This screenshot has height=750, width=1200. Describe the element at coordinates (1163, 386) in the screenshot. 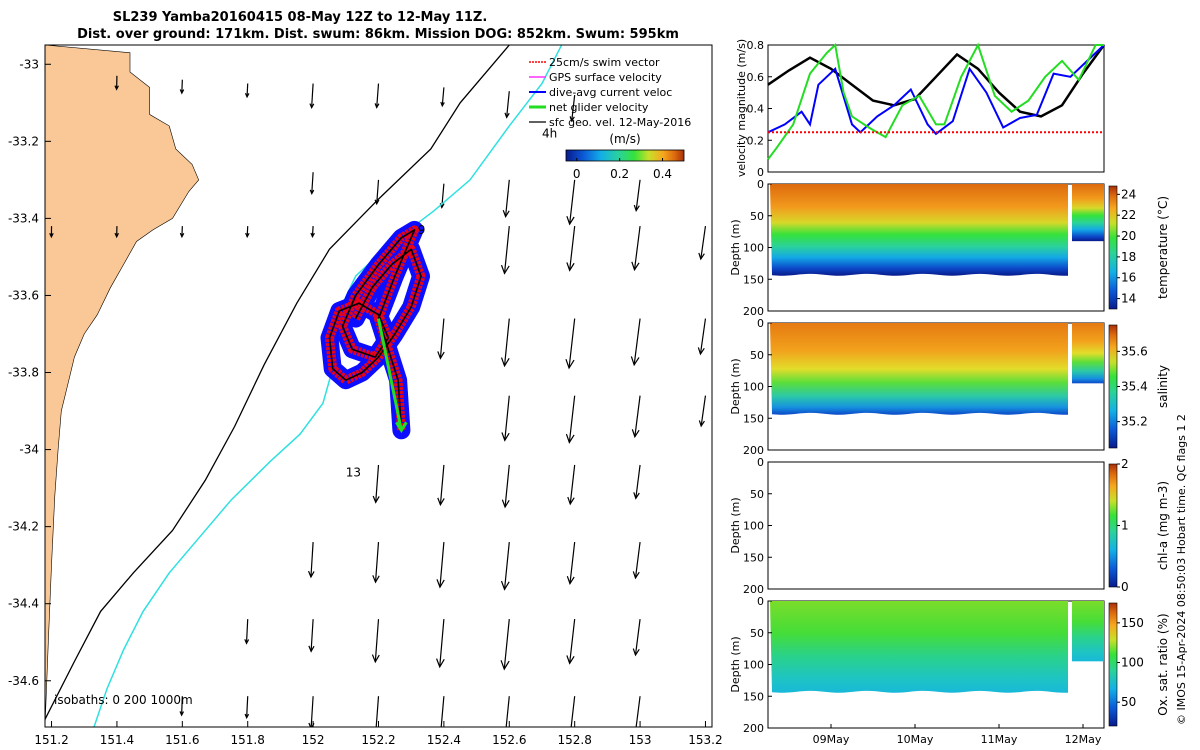

I see `salinity-section-colorbar-label: salinity` at that location.